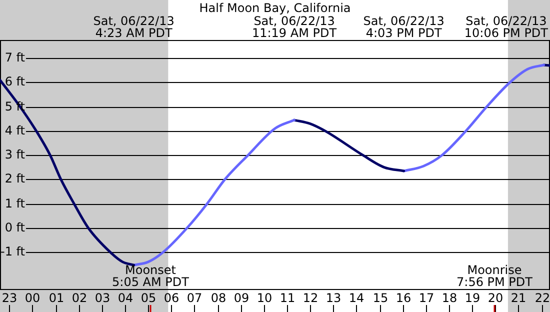  What do you see at coordinates (275, 8) in the screenshot?
I see `chart-title: Half Moon Bay, California` at bounding box center [275, 8].